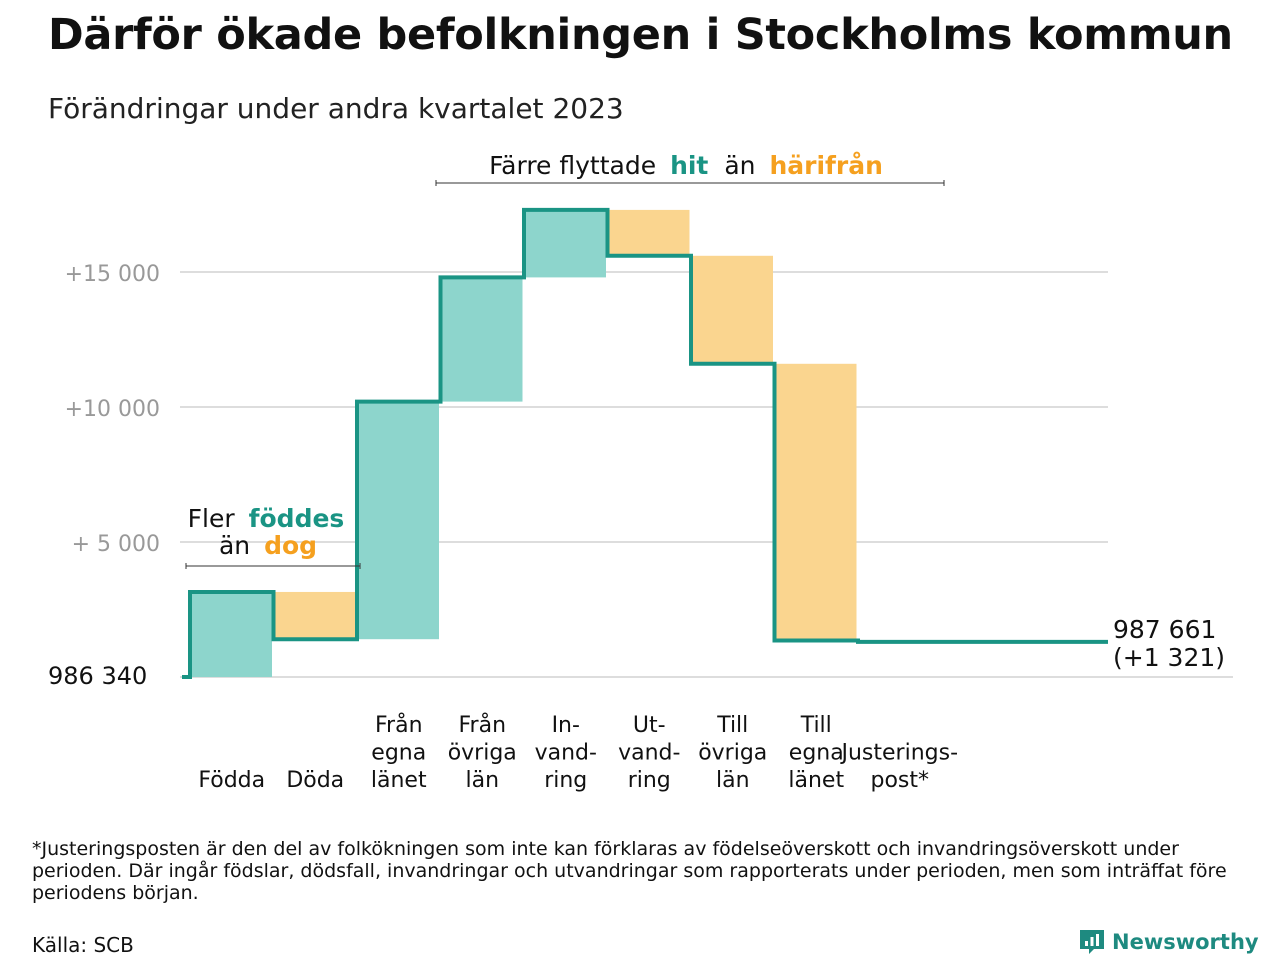 The width and height of the screenshot is (1280, 960). I want to click on brand-logo: Newsworthy, so click(1168, 942).